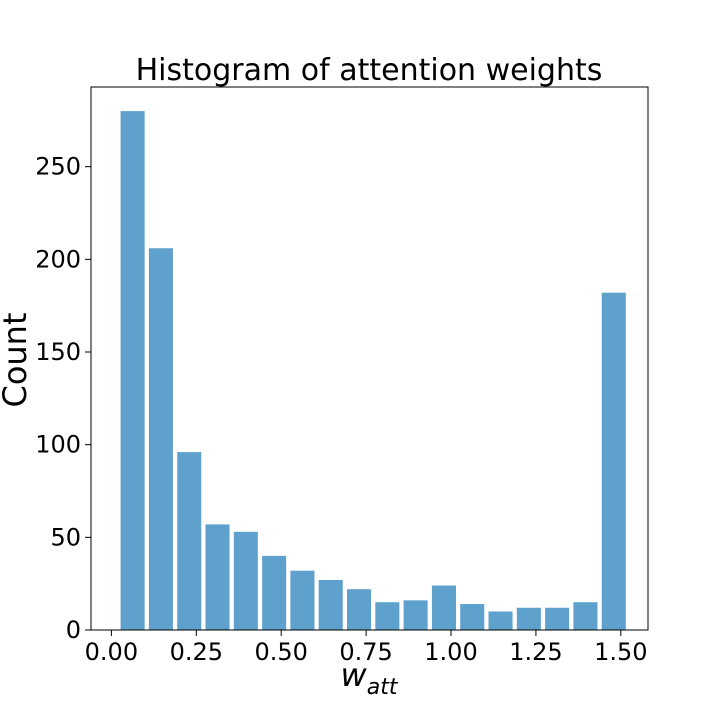  I want to click on x-tick-label: 1.25, so click(535, 652).